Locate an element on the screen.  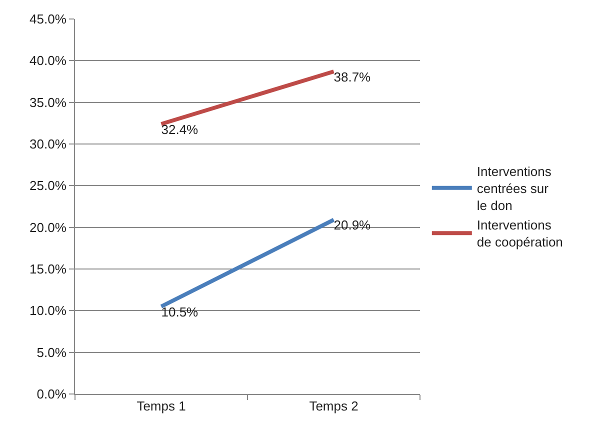
y-tick-label: 5.0% is located at coordinates (51, 352).